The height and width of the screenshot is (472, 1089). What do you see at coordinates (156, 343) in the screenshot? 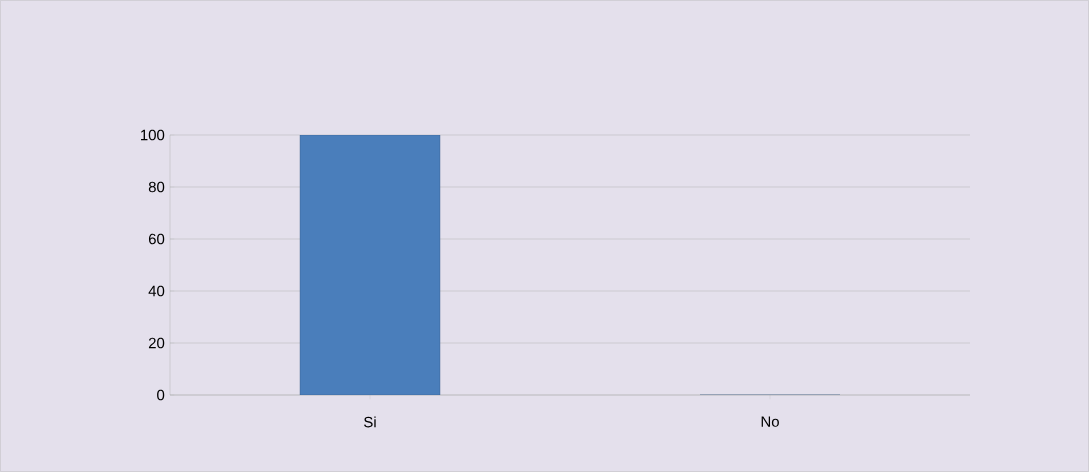
I see `y-tick-label: 20` at bounding box center [156, 343].